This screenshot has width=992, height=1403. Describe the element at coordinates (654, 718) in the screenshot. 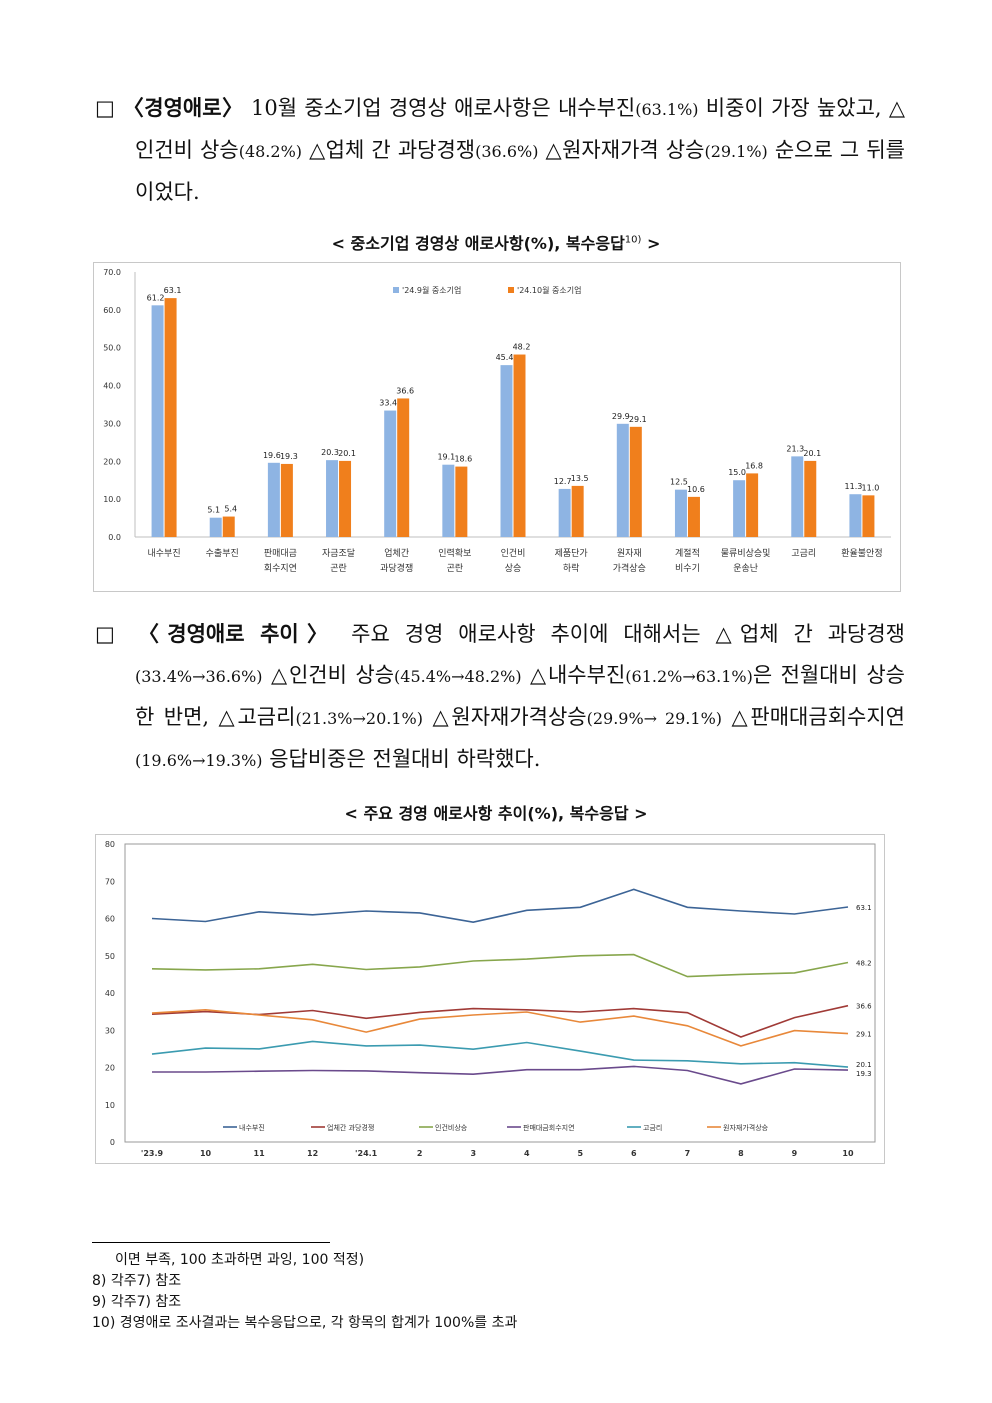

I see `trend-material: (29.9%→ 29.1%)` at that location.